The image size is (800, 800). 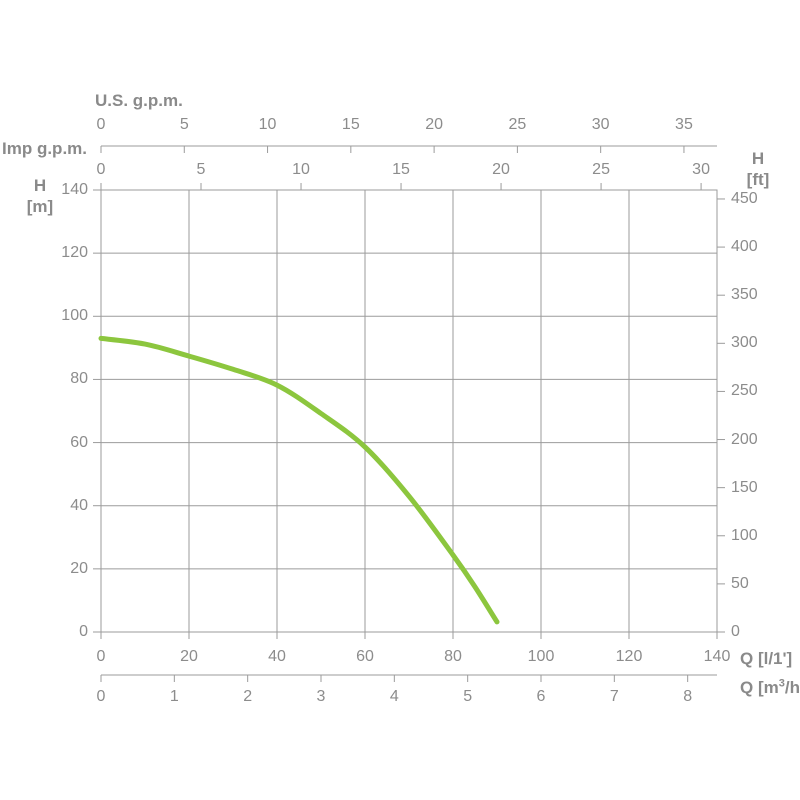 What do you see at coordinates (744, 247) in the screenshot?
I see `head-ft-tick-label: 400` at bounding box center [744, 247].